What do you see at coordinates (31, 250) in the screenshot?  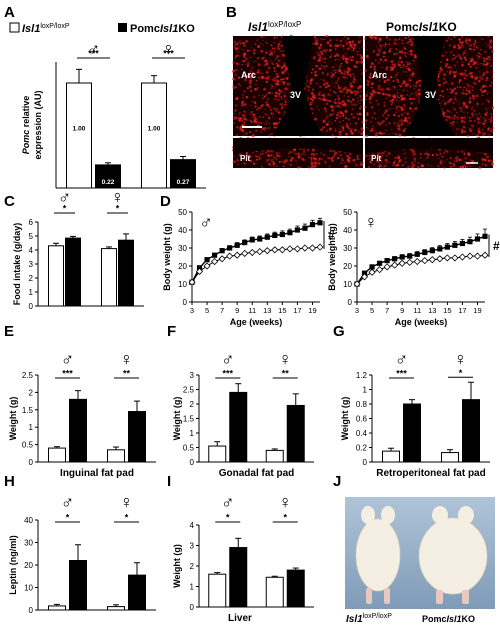 I see `y-tick-label: 4` at bounding box center [31, 250].